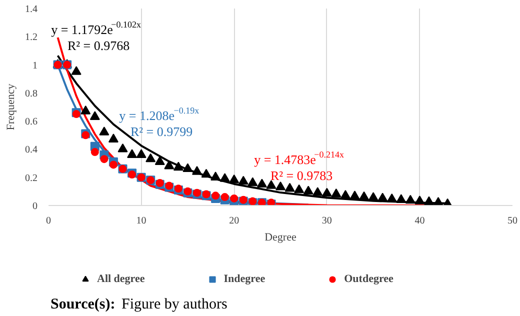 The height and width of the screenshot is (316, 520). What do you see at coordinates (31, 122) in the screenshot?
I see `y-tick-label: 0.6` at bounding box center [31, 122].